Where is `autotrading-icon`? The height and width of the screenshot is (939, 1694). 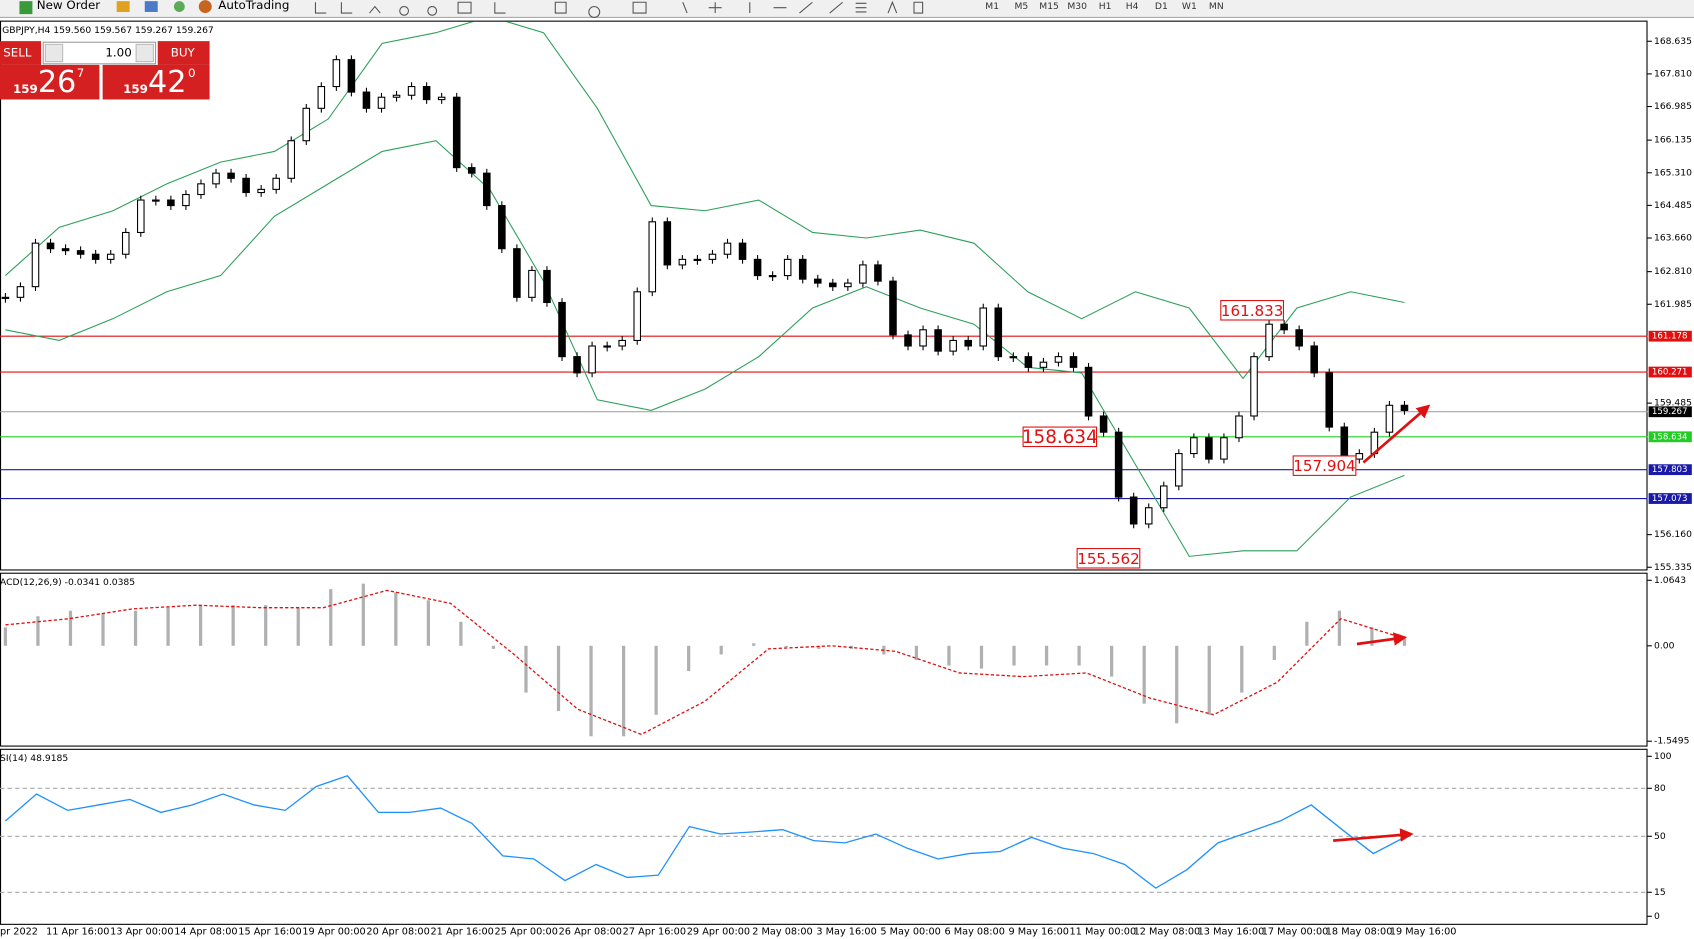
autotrading-icon is located at coordinates (205, 7).